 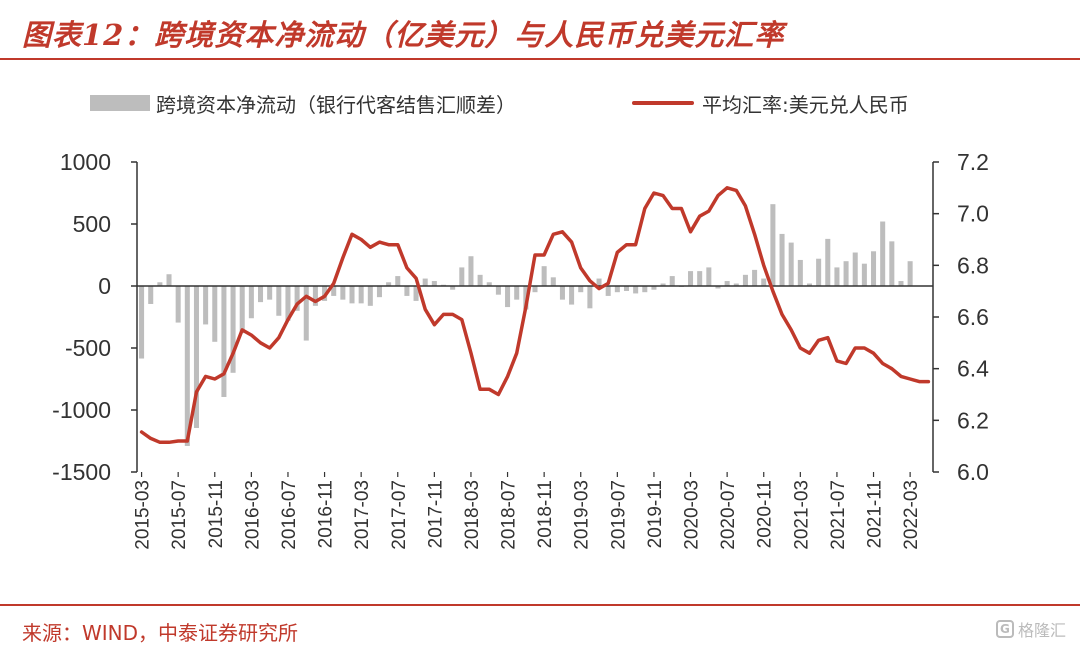 I want to click on watermark: G 格隆汇, so click(x=1030, y=629).